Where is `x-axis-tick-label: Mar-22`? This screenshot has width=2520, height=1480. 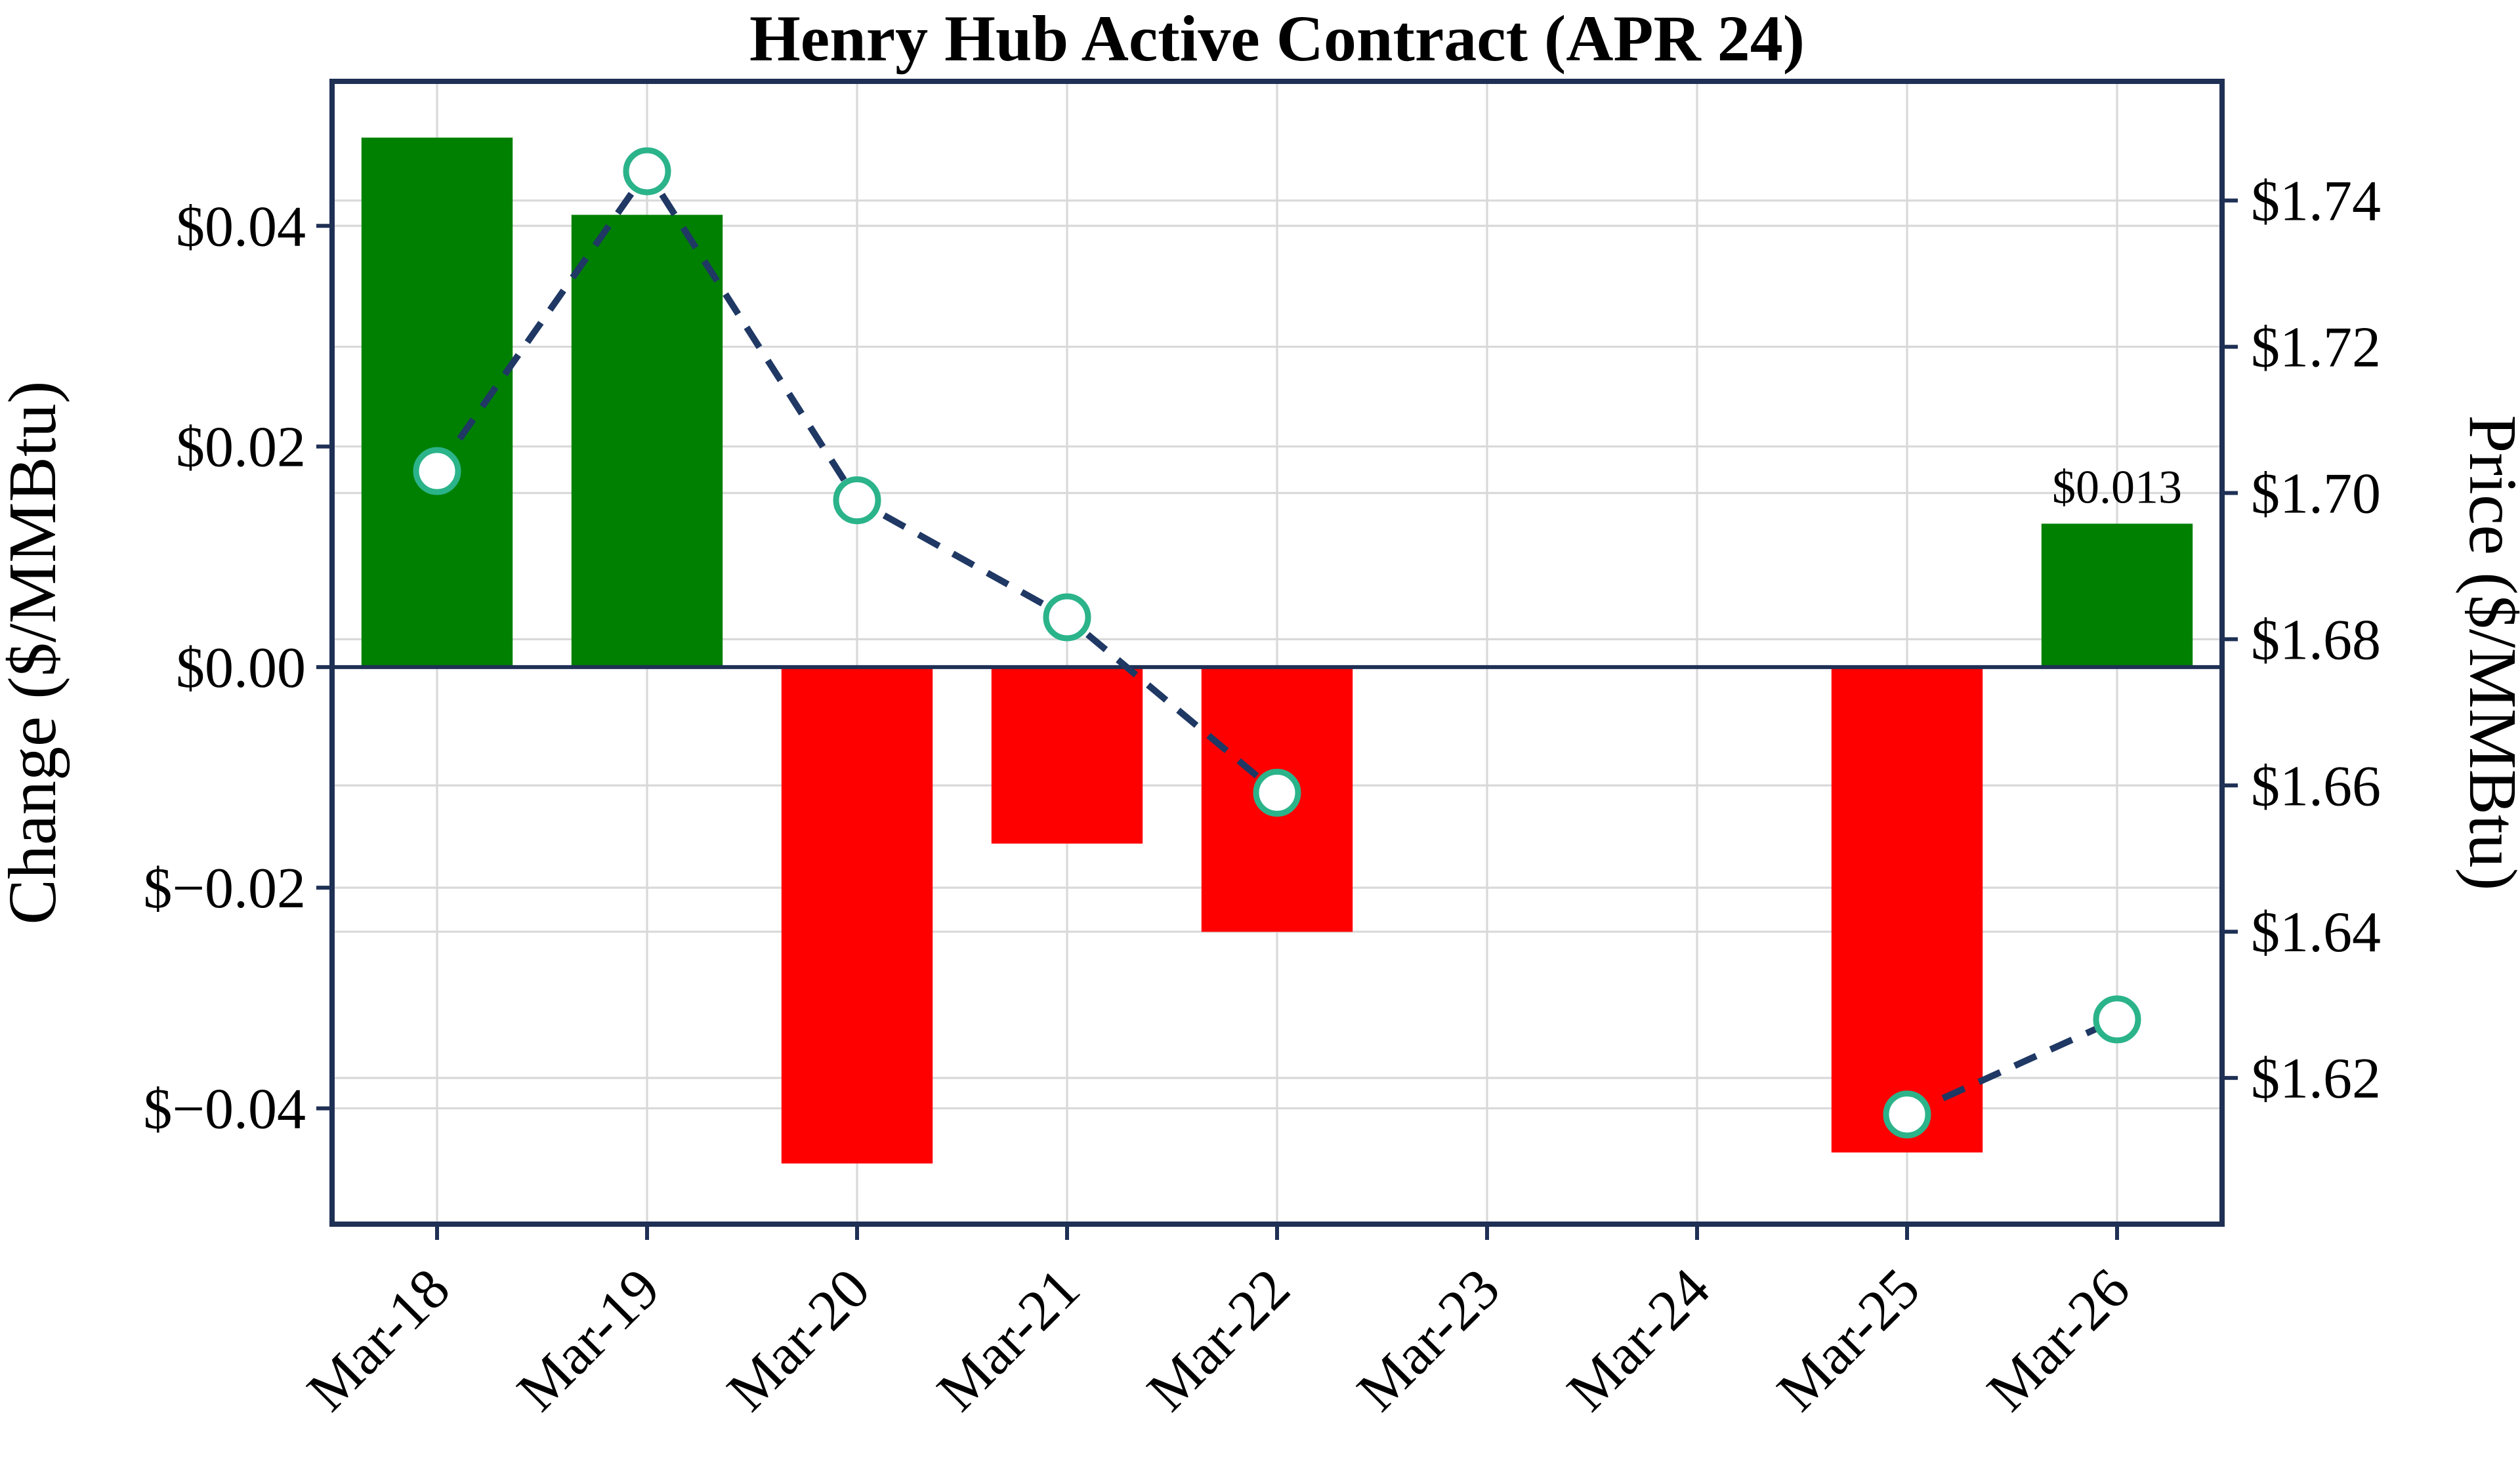
x-axis-tick-label: Mar-22 is located at coordinates (1218, 1340).